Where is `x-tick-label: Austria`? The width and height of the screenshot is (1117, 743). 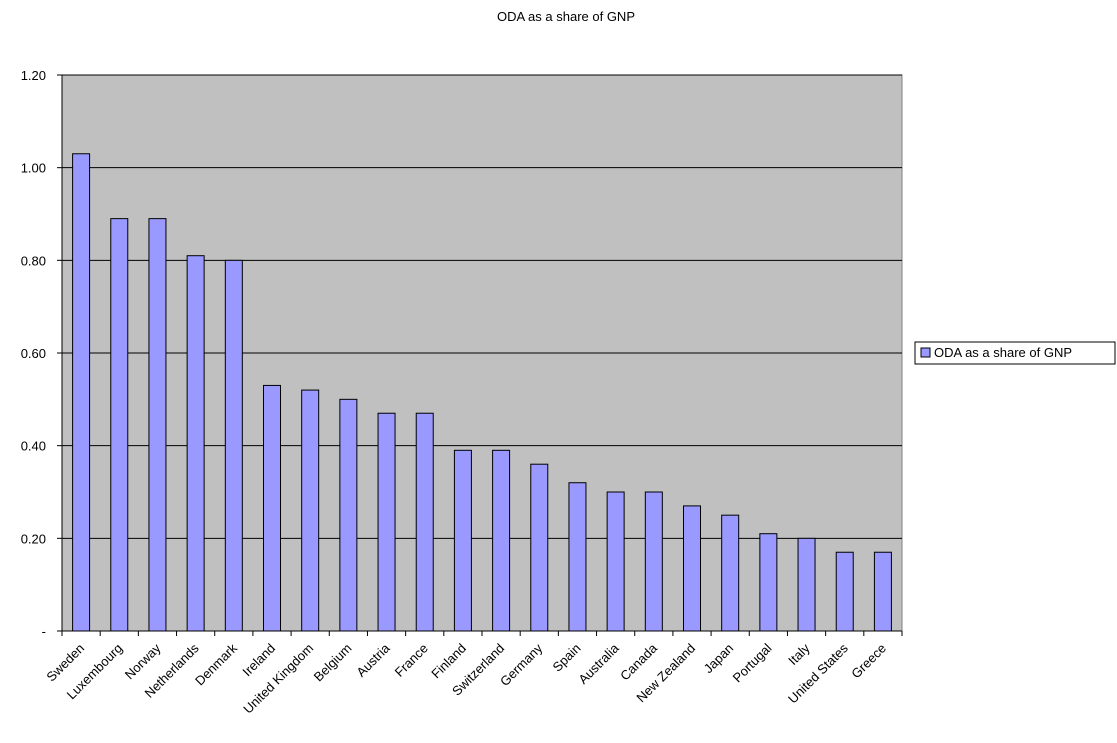
x-tick-label: Austria is located at coordinates (373, 660).